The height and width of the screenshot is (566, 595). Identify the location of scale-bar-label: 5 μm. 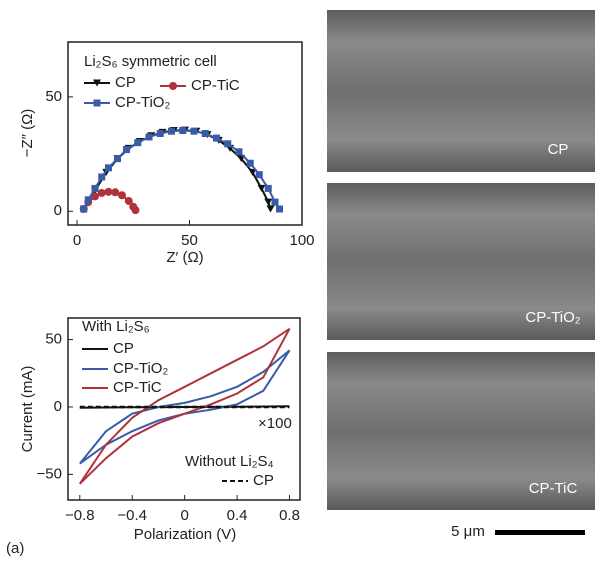
(468, 531).